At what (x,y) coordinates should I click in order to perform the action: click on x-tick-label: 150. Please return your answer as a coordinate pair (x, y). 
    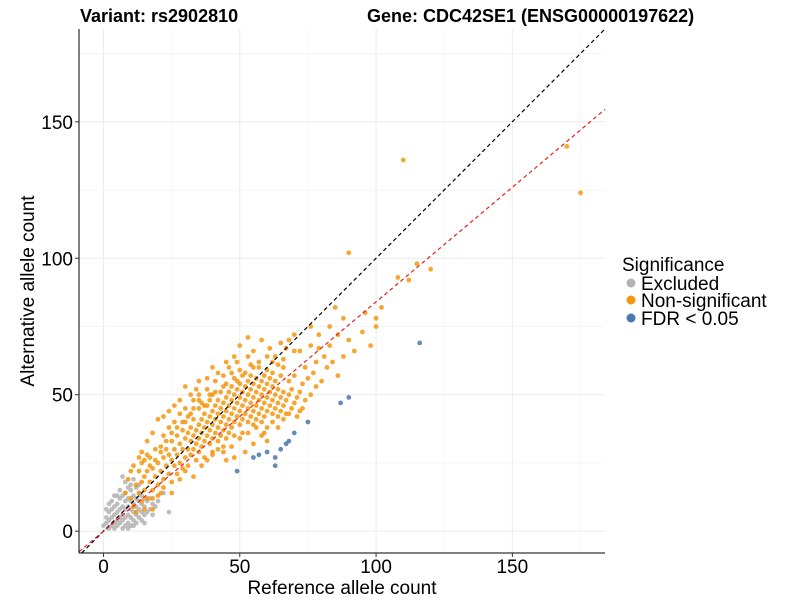
    Looking at the image, I should click on (512, 567).